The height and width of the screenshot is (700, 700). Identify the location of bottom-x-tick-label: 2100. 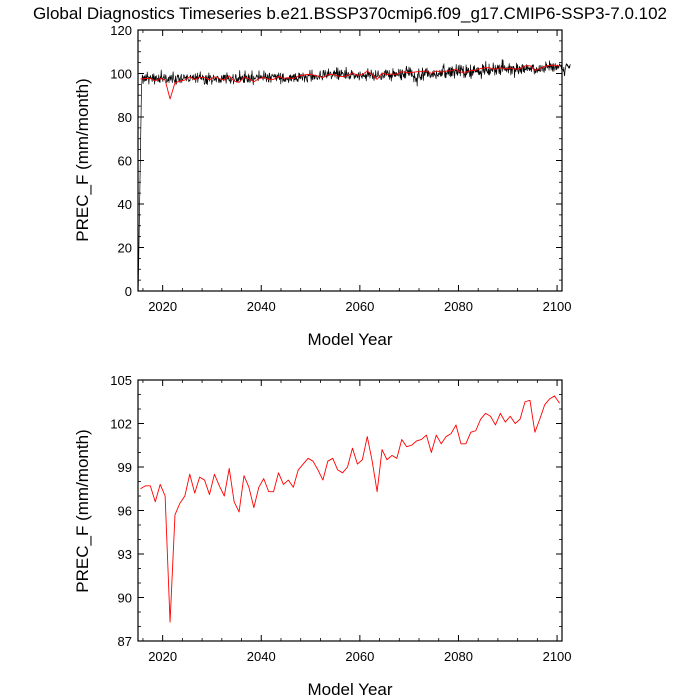
(557, 656).